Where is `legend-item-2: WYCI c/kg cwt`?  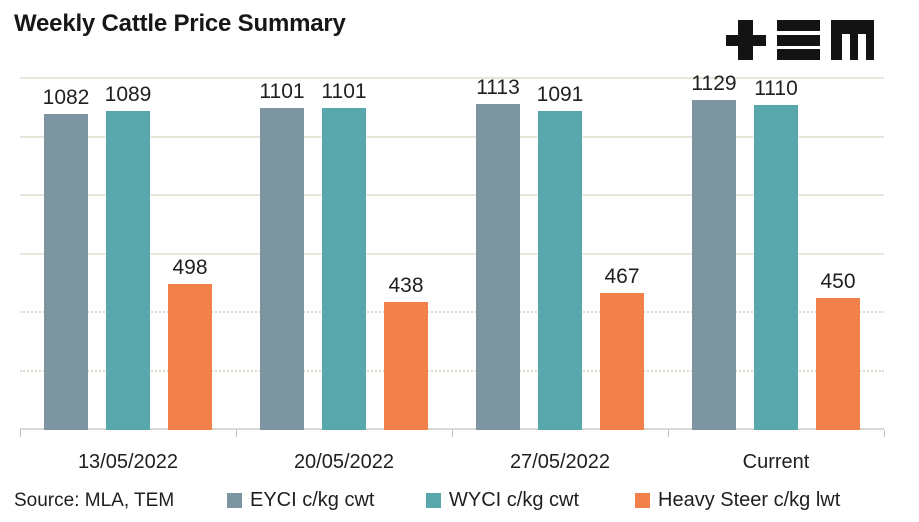
legend-item-2: WYCI c/kg cwt is located at coordinates (502, 500).